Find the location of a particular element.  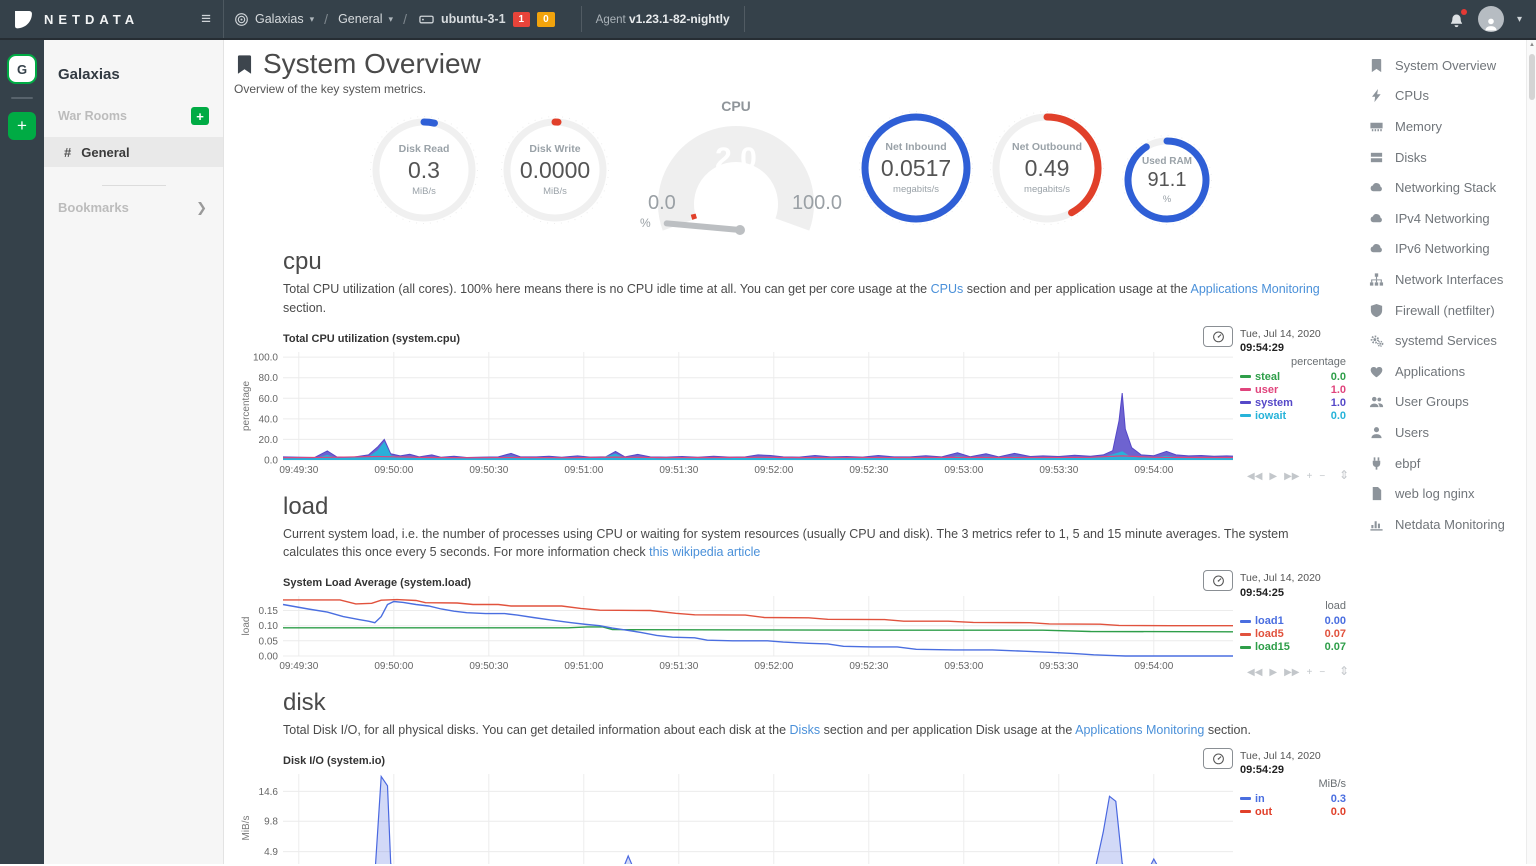

scrollbar: ▲ is located at coordinates (1531, 452).